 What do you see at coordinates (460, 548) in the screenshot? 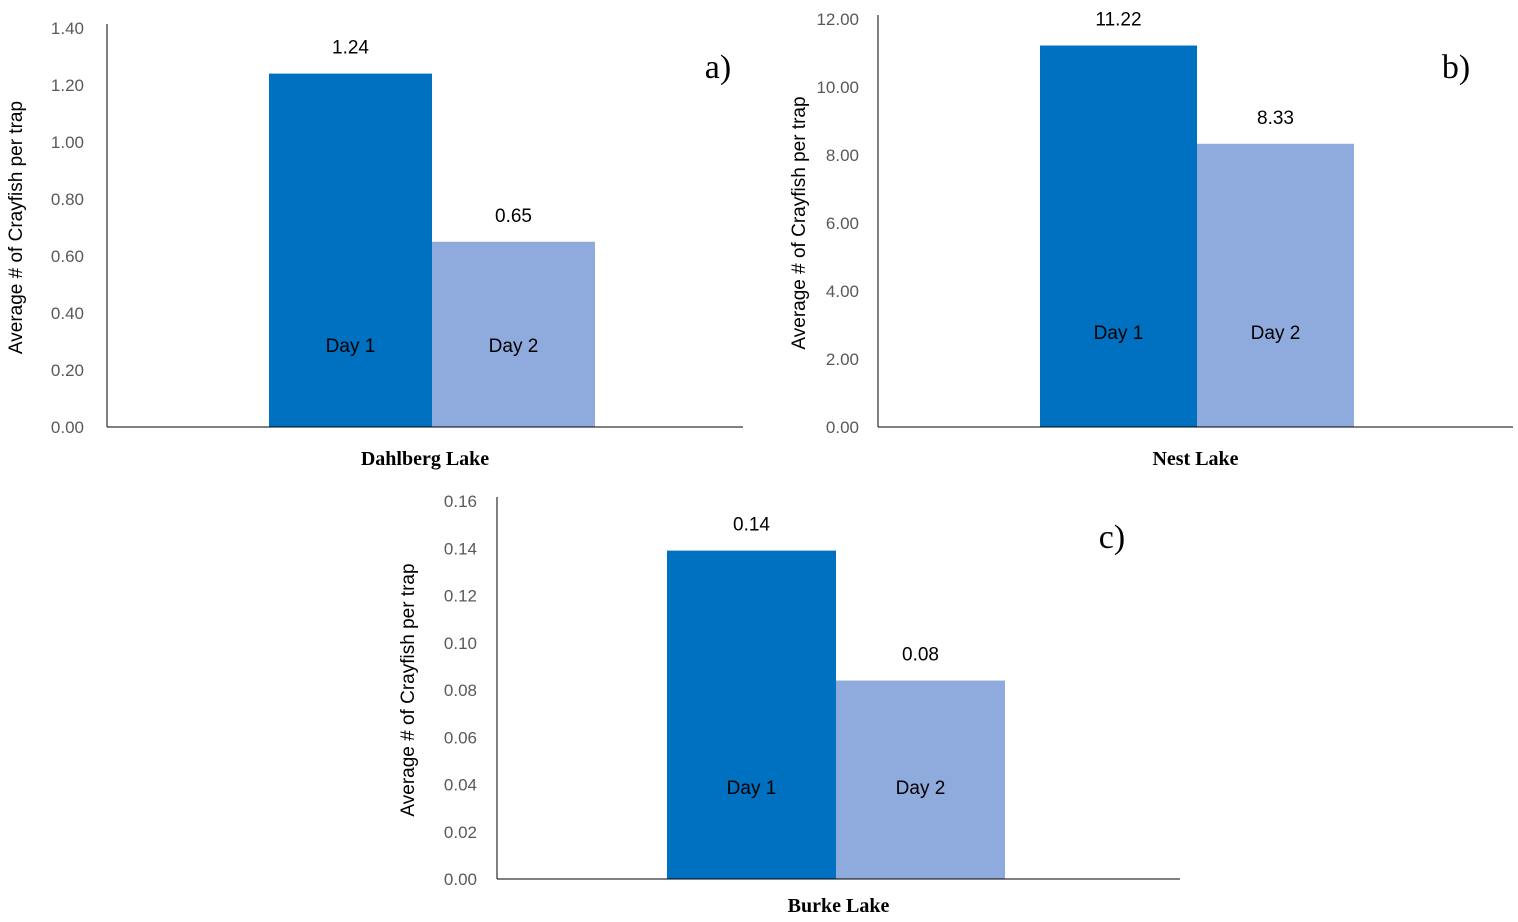
I see `y-tick-label: 0.14` at bounding box center [460, 548].